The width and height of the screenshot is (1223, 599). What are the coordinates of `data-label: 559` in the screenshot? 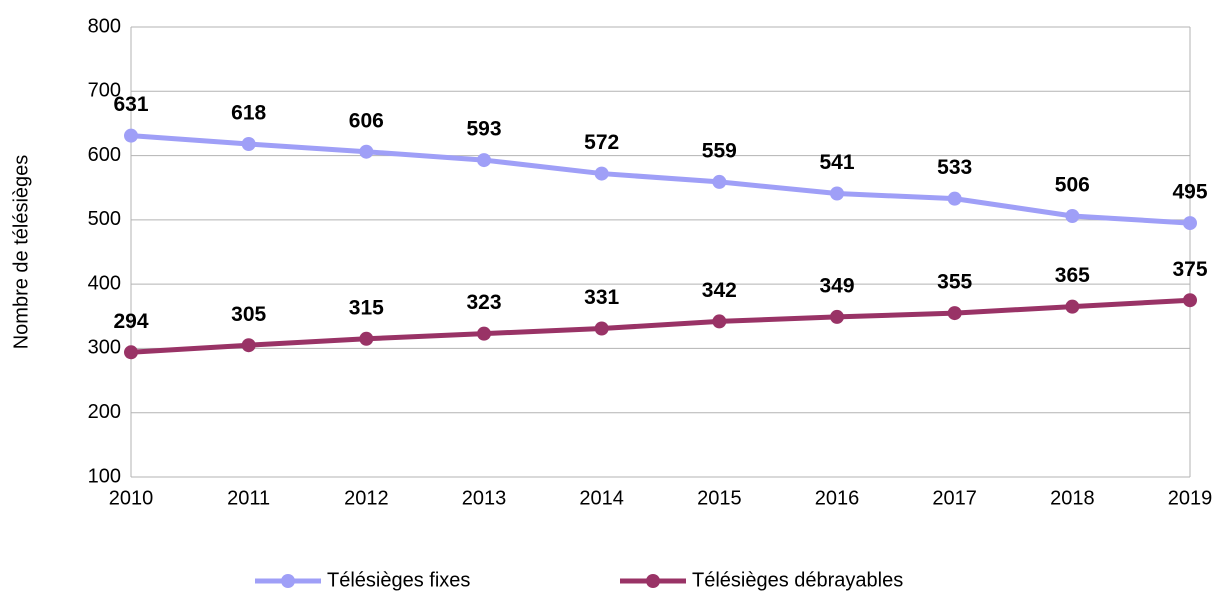 It's located at (719, 150).